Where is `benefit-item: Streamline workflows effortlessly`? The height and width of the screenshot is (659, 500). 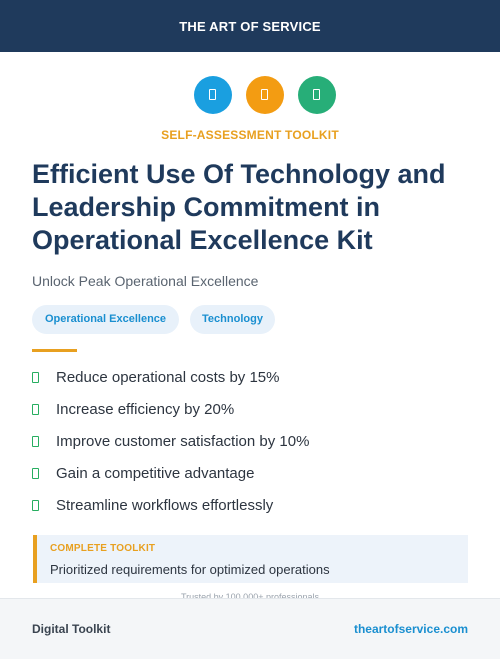 benefit-item: Streamline workflows effortlessly is located at coordinates (252, 506).